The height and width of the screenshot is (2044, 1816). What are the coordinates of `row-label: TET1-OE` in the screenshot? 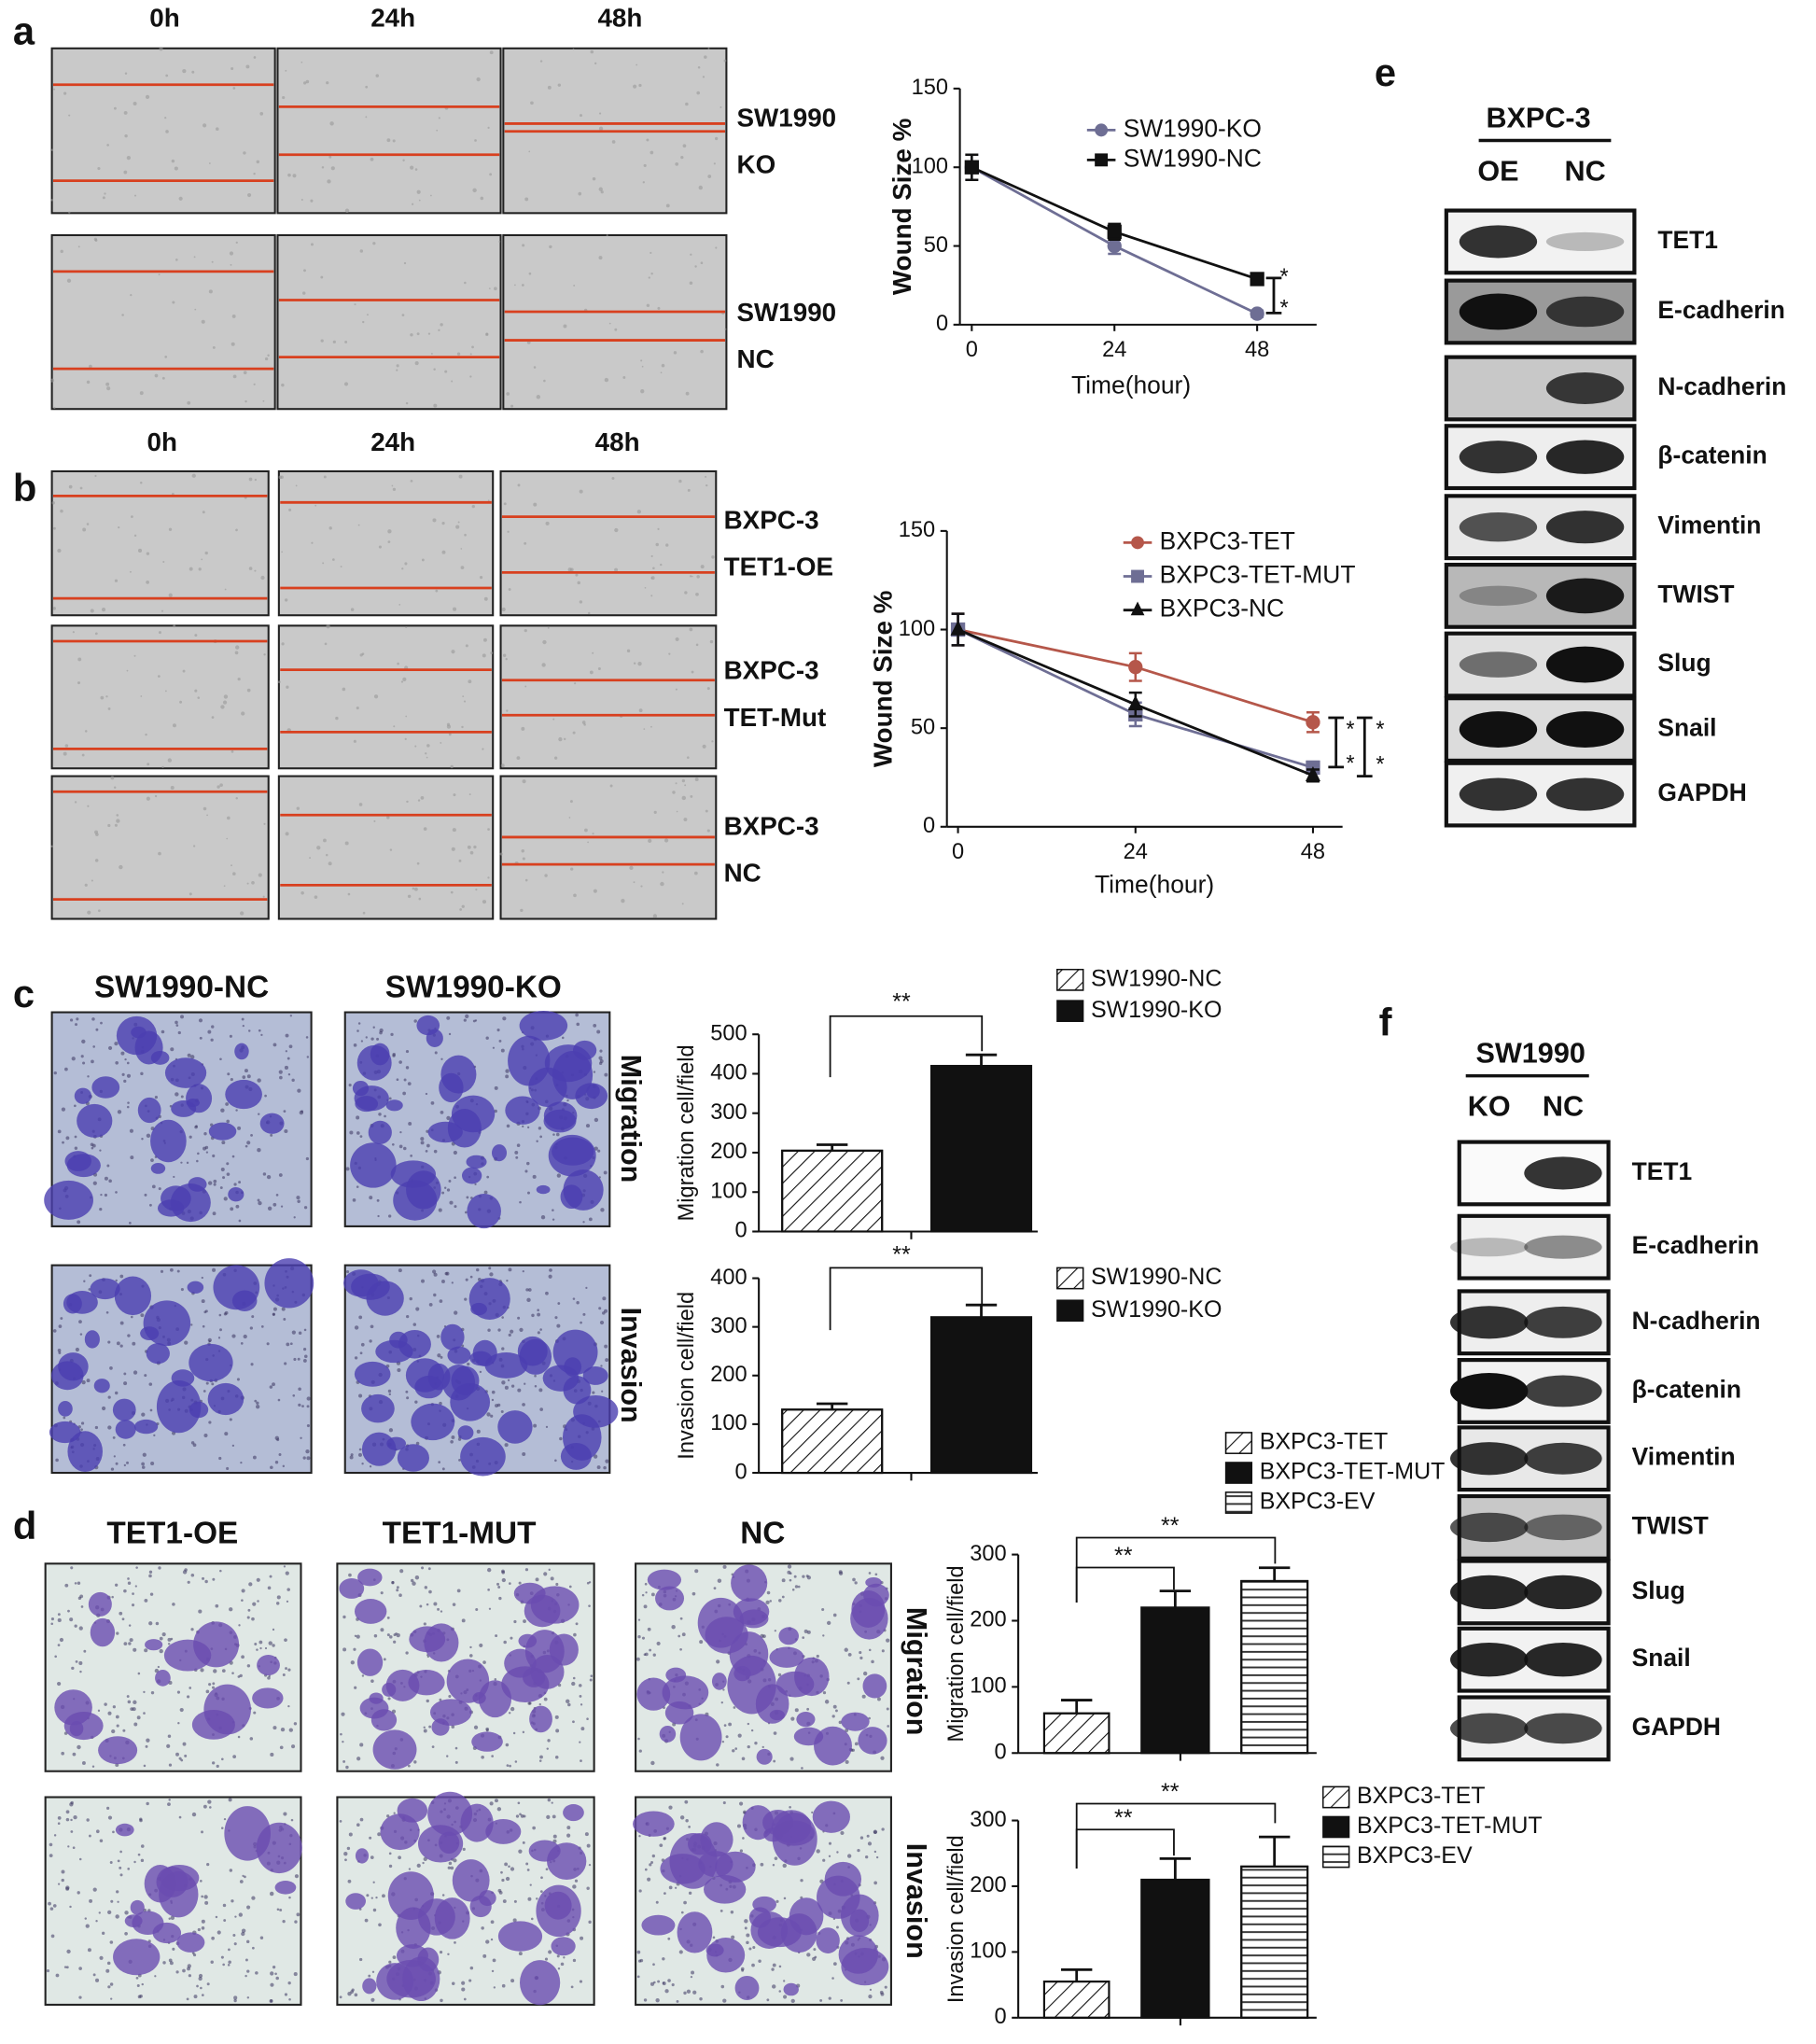 It's located at (778, 567).